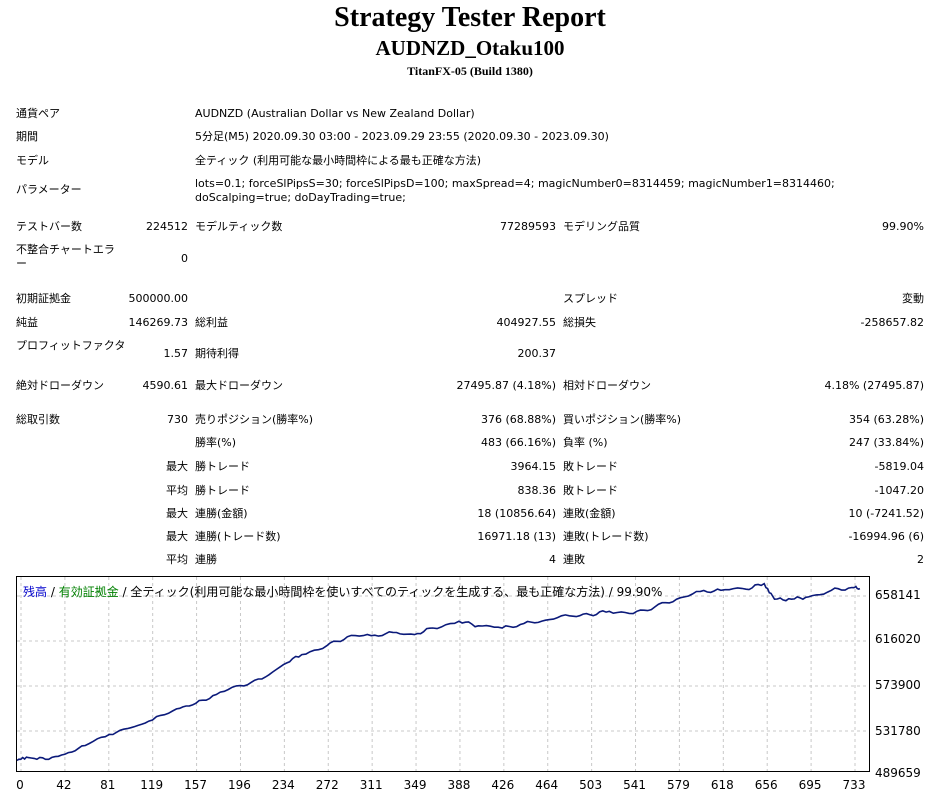 The image size is (940, 795). What do you see at coordinates (211, 322) in the screenshot?
I see `grossprofit-label: 総利益` at bounding box center [211, 322].